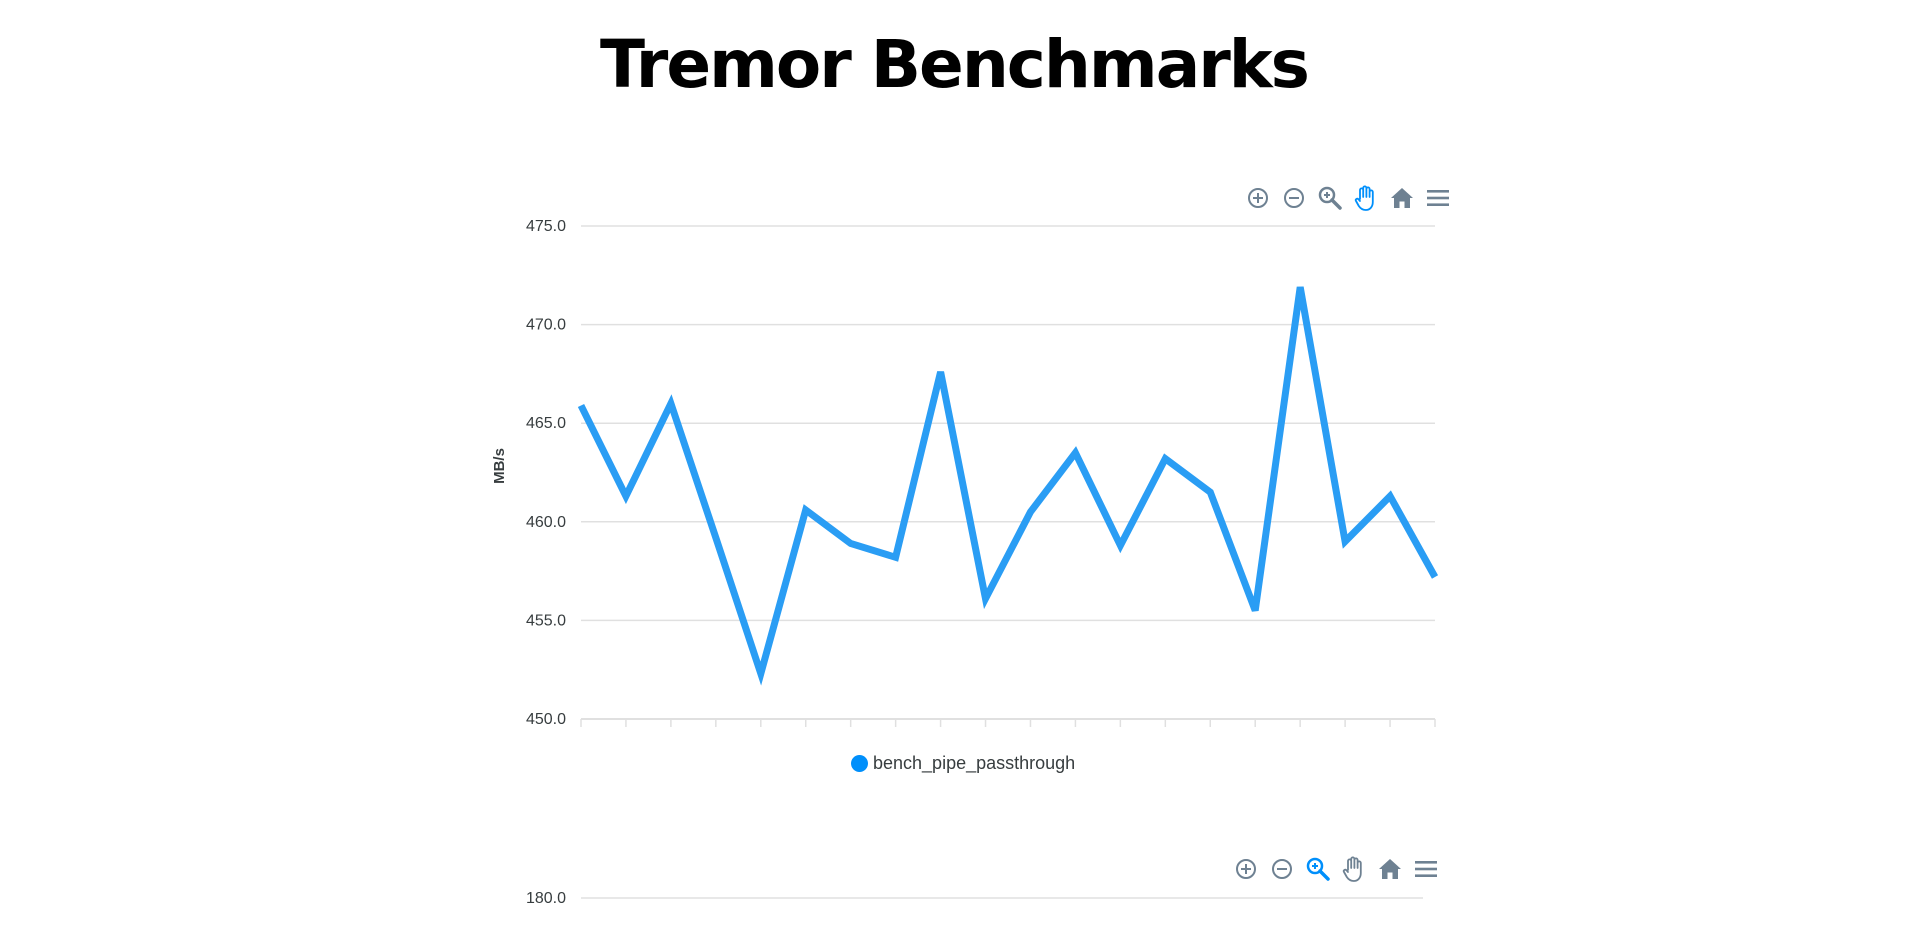 The width and height of the screenshot is (1908, 934). I want to click on y-tick-label: 475.0, so click(546, 226).